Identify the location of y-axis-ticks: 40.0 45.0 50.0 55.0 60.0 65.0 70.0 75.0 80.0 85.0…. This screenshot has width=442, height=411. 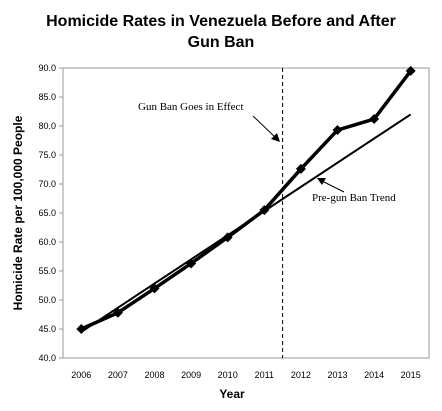
(50, 213).